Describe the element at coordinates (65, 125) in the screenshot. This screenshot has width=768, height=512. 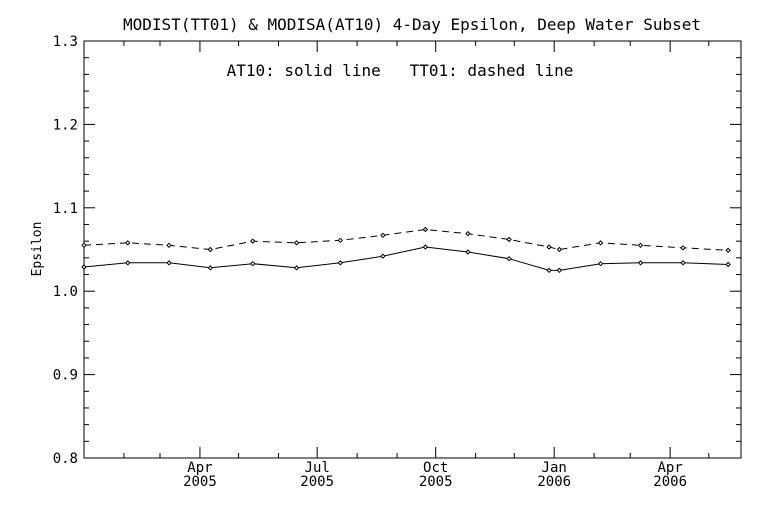
I see `y-tick-label: 1.2` at that location.